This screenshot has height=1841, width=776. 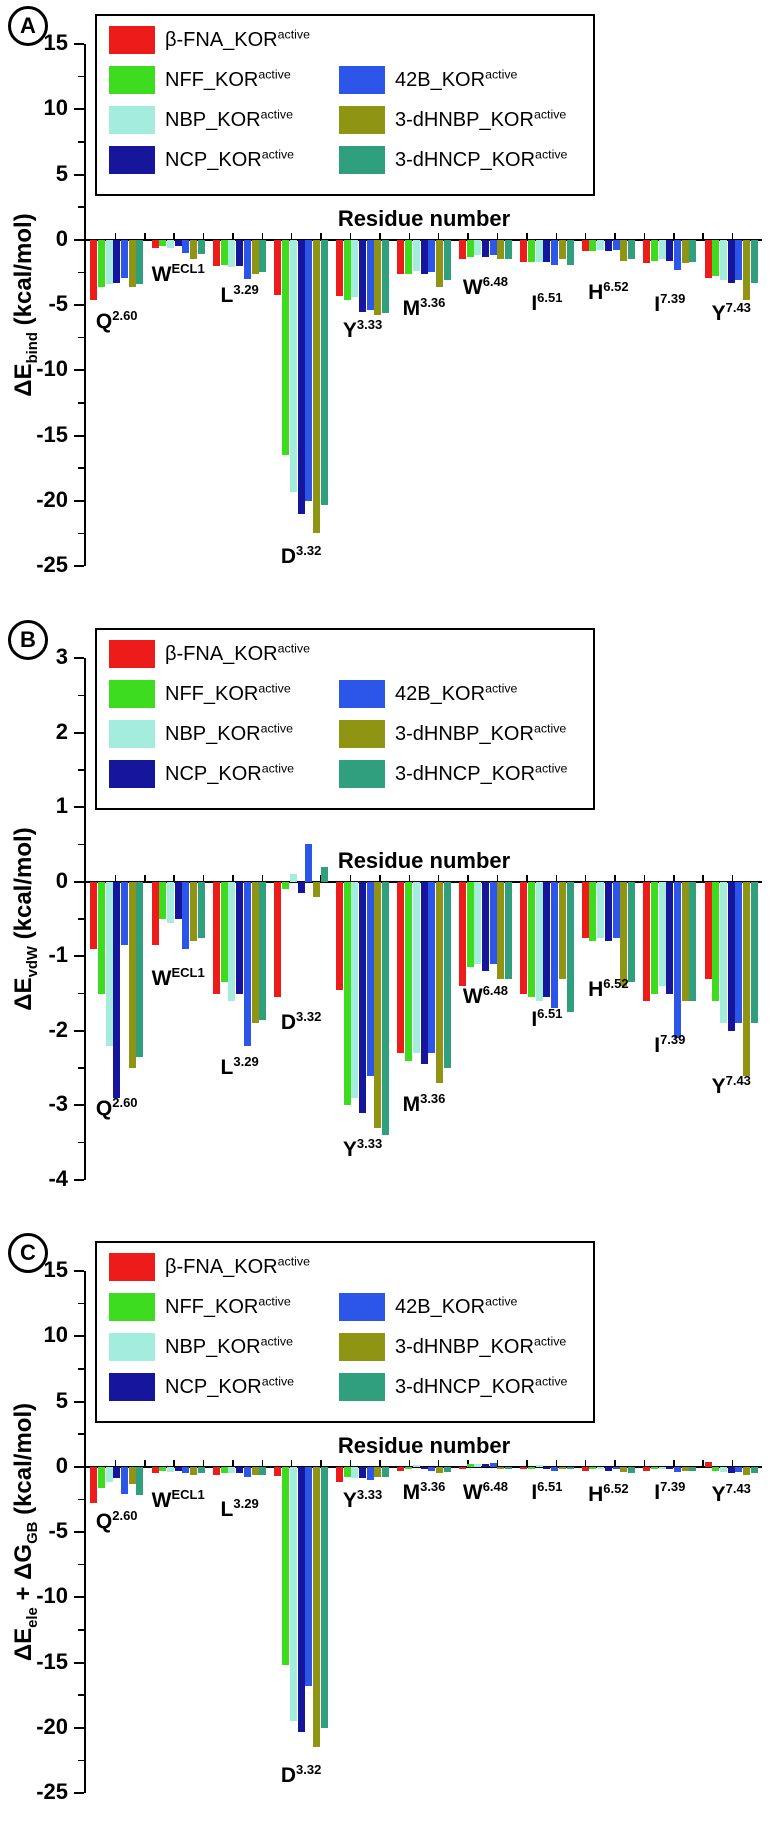 I want to click on y-axis-line, so click(x=85, y=919).